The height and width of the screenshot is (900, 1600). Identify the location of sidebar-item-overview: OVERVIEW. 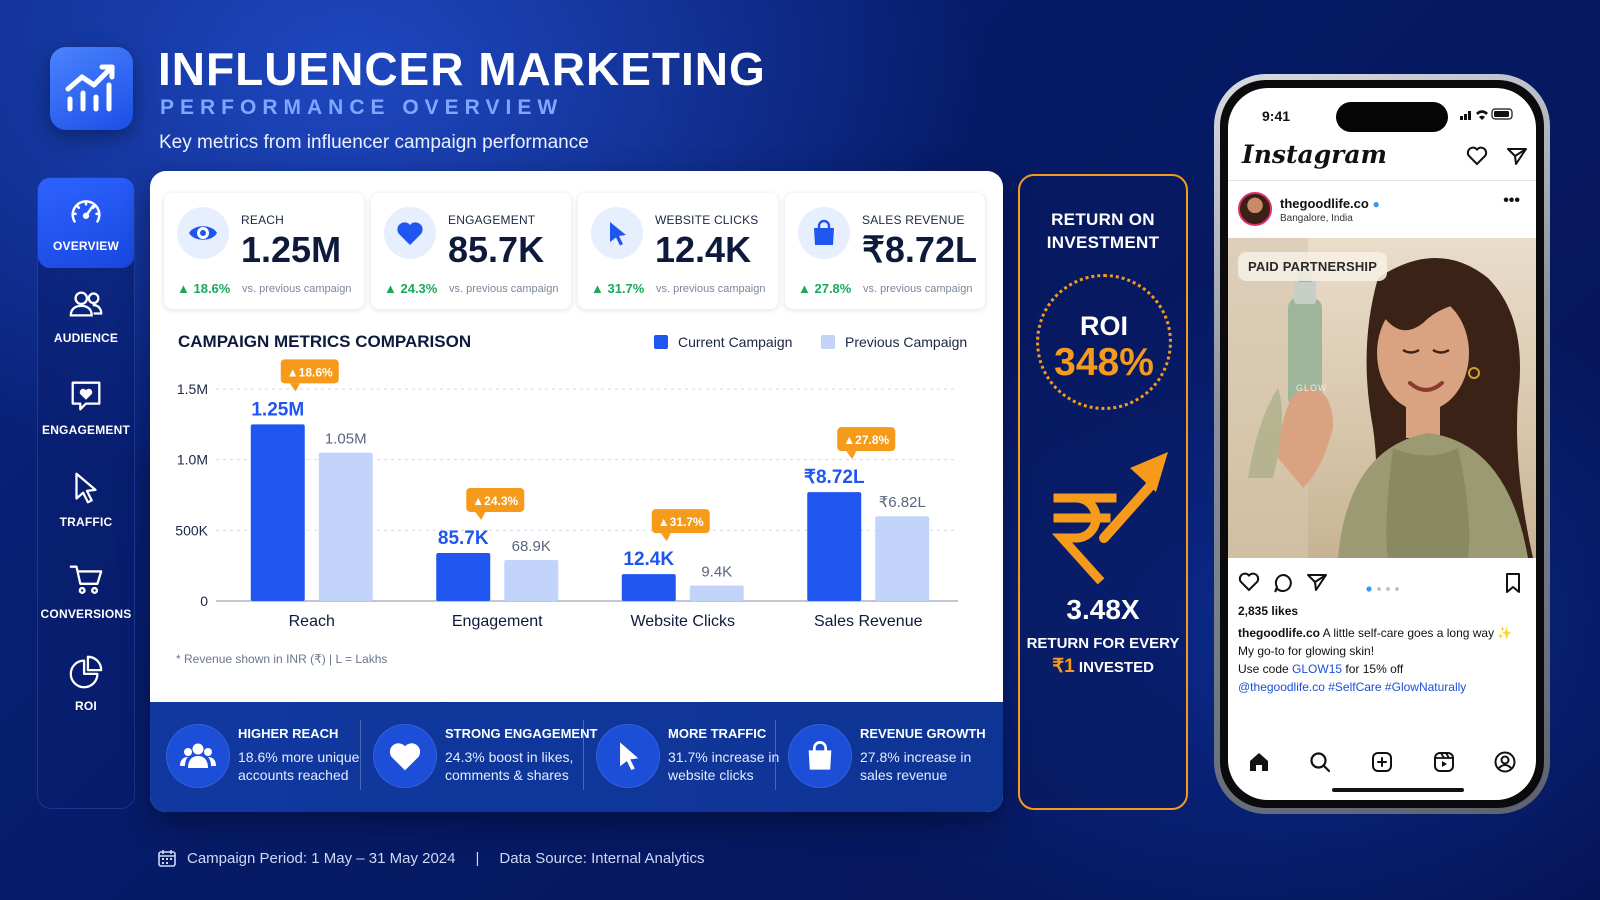
(86, 223).